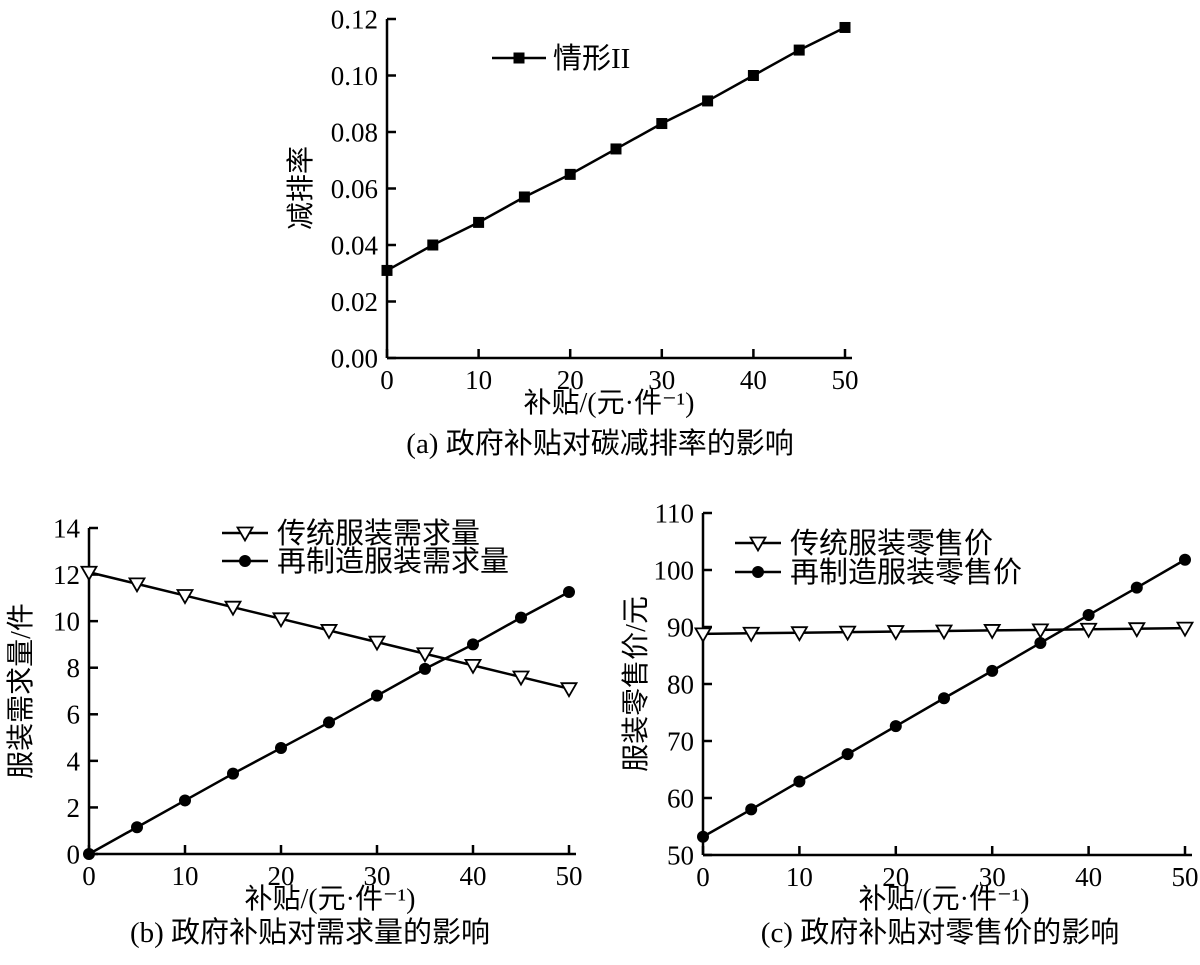 The width and height of the screenshot is (1200, 965). What do you see at coordinates (891, 543) in the screenshot?
I see `legend-label: 传统服装零售价` at bounding box center [891, 543].